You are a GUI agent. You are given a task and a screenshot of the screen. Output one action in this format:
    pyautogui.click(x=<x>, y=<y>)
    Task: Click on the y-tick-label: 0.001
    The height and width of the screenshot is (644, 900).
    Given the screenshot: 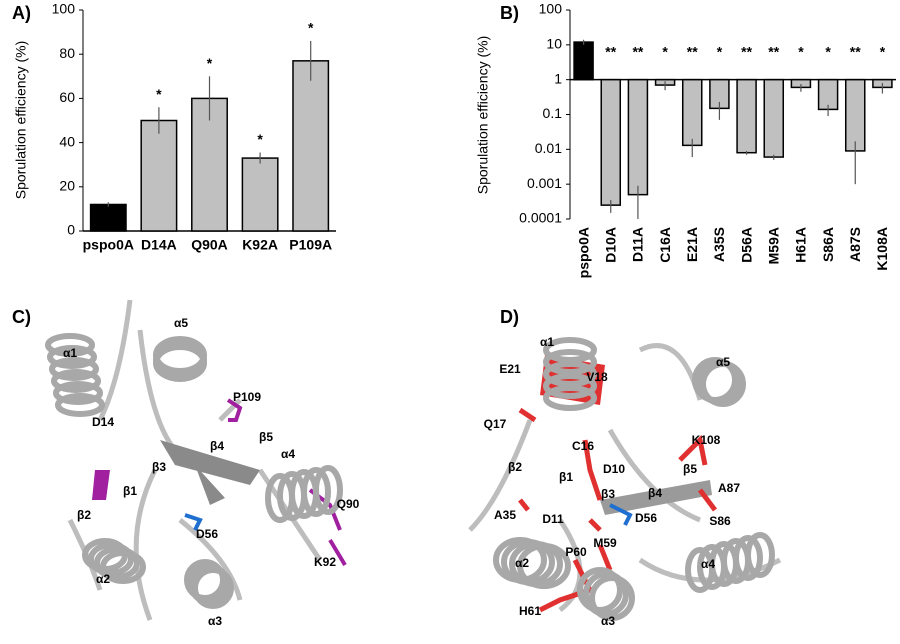 What is the action you would take?
    pyautogui.click(x=544, y=183)
    